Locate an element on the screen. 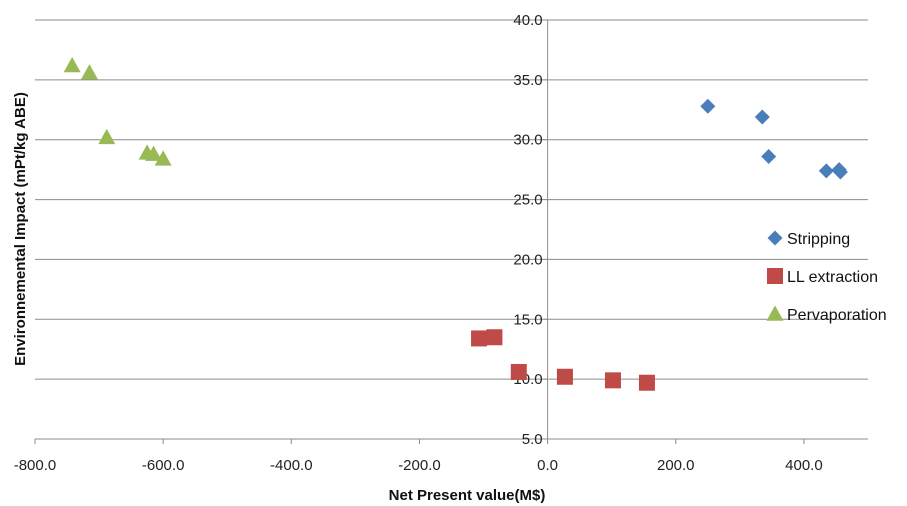 Image resolution: width=907 pixels, height=506 pixels. legend: Stripping LL extraction Pervaporation is located at coordinates (826, 277).